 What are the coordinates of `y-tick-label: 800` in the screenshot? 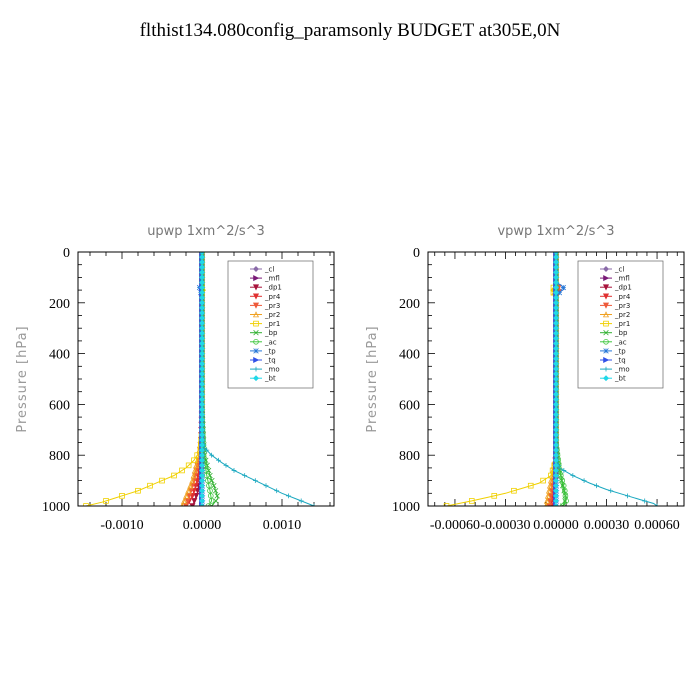 It's located at (409, 456).